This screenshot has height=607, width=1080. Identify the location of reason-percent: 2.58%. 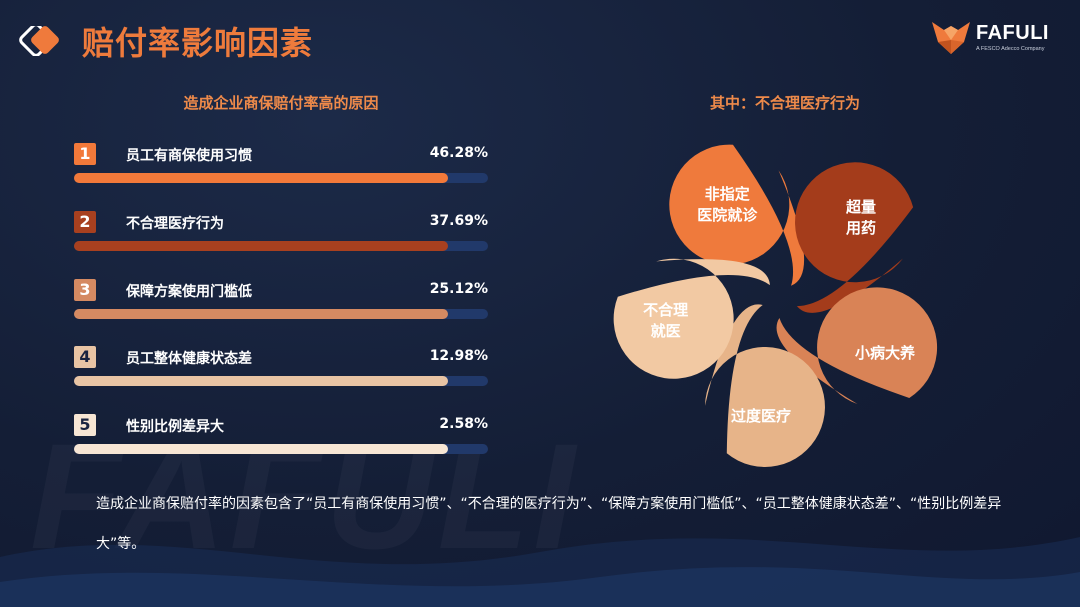
(463, 424).